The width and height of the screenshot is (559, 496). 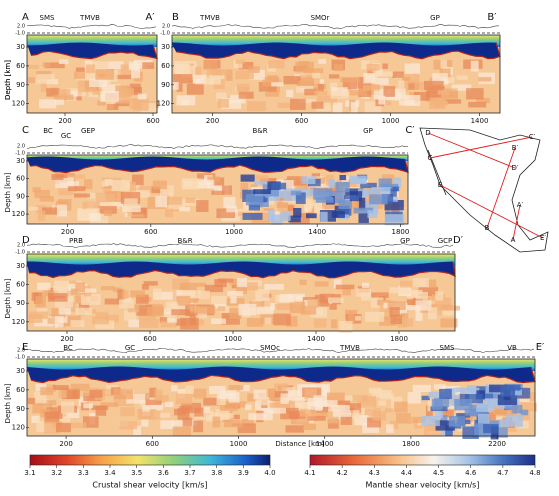 I want to click on colorbar-tick-label: 3.7, so click(x=189, y=473).